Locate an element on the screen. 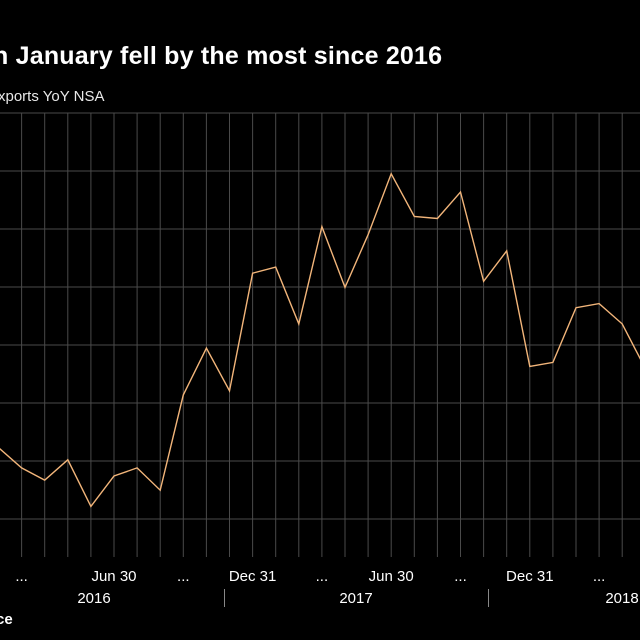 This screenshot has width=640, height=640. x-year-label: 2018 is located at coordinates (621, 598).